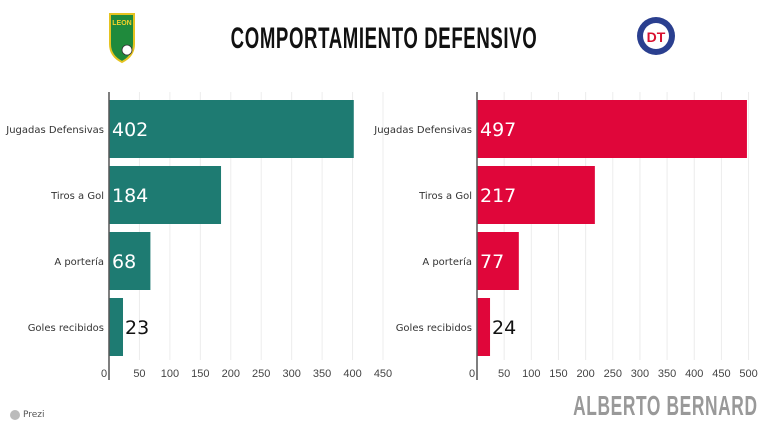 The width and height of the screenshot is (768, 432). I want to click on prezi-label: Prezi, so click(34, 415).